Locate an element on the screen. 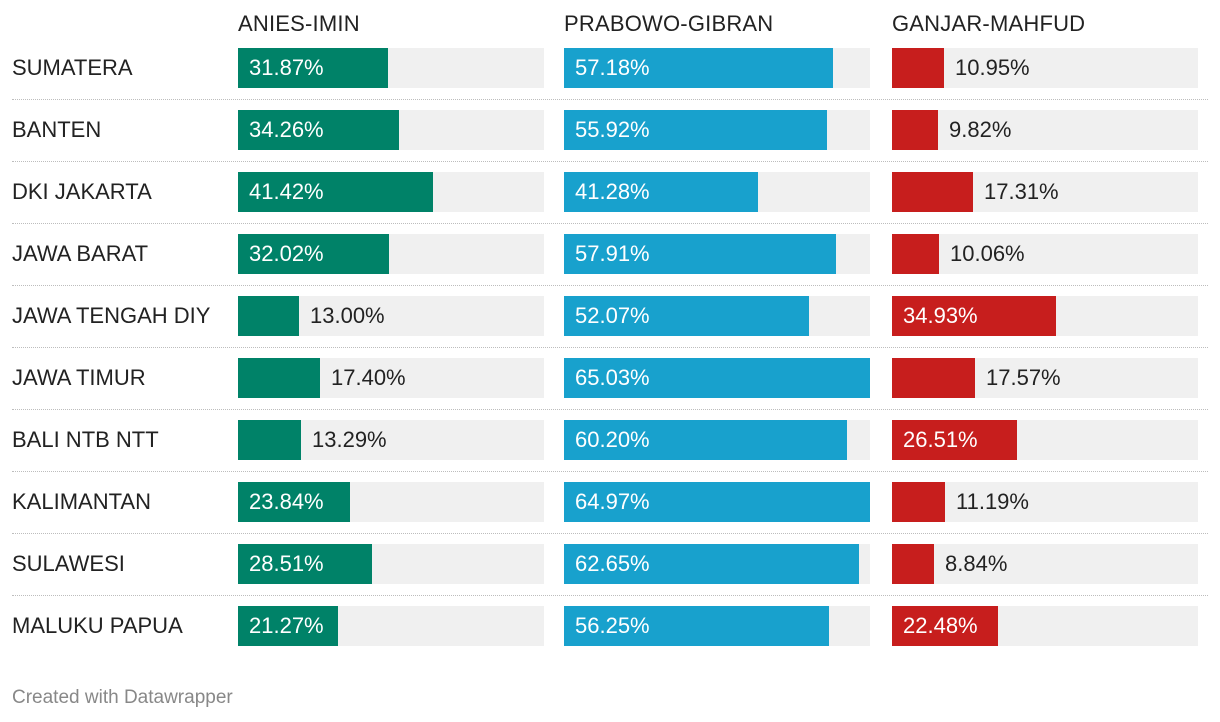 This screenshot has height=722, width=1220. bar-track: 57.91% is located at coordinates (717, 254).